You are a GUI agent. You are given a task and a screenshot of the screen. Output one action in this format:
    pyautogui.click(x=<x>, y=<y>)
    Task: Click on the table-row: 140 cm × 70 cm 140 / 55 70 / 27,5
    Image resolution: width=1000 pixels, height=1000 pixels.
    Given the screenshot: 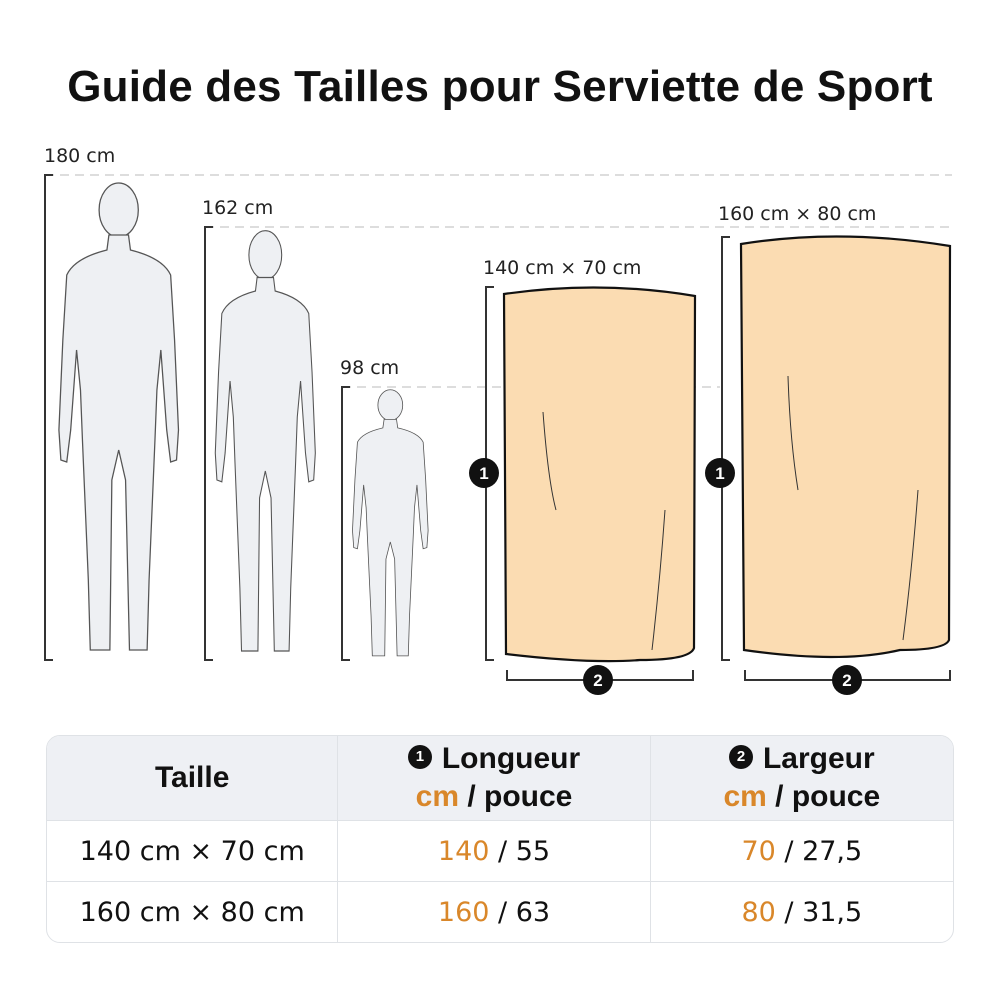 What is the action you would take?
    pyautogui.click(x=500, y=851)
    